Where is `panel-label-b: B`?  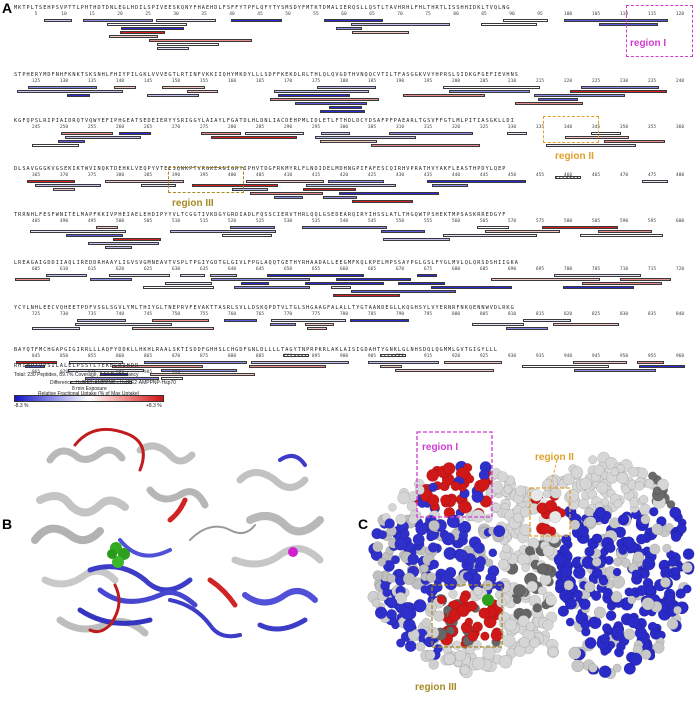 panel-label-b: B is located at coordinates (7, 524).